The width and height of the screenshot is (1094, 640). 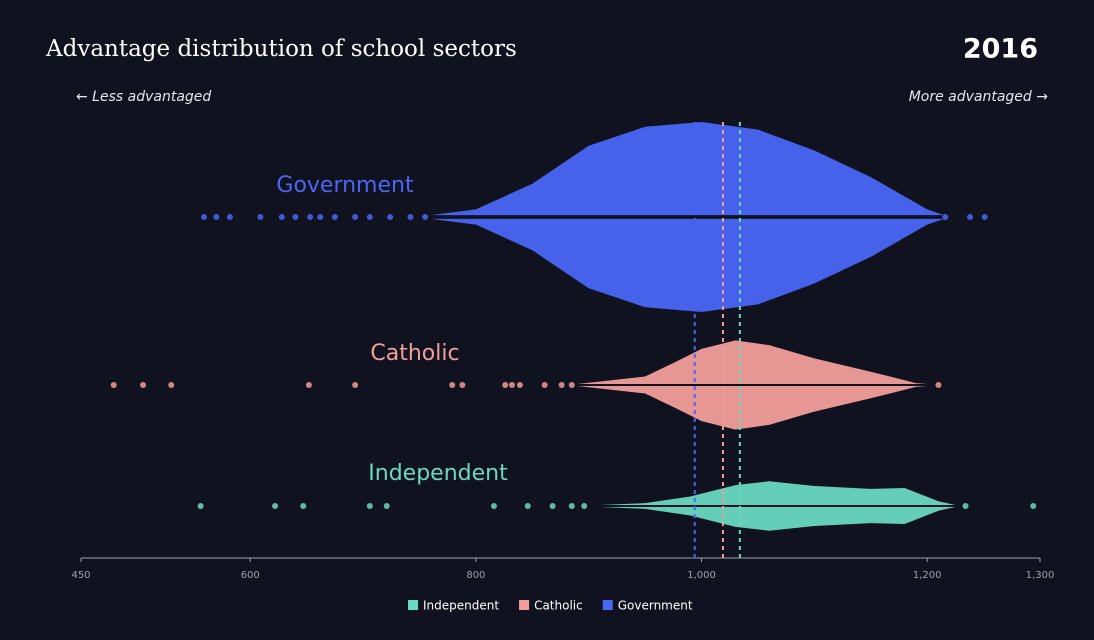 What do you see at coordinates (655, 606) in the screenshot?
I see `legend-label: Government` at bounding box center [655, 606].